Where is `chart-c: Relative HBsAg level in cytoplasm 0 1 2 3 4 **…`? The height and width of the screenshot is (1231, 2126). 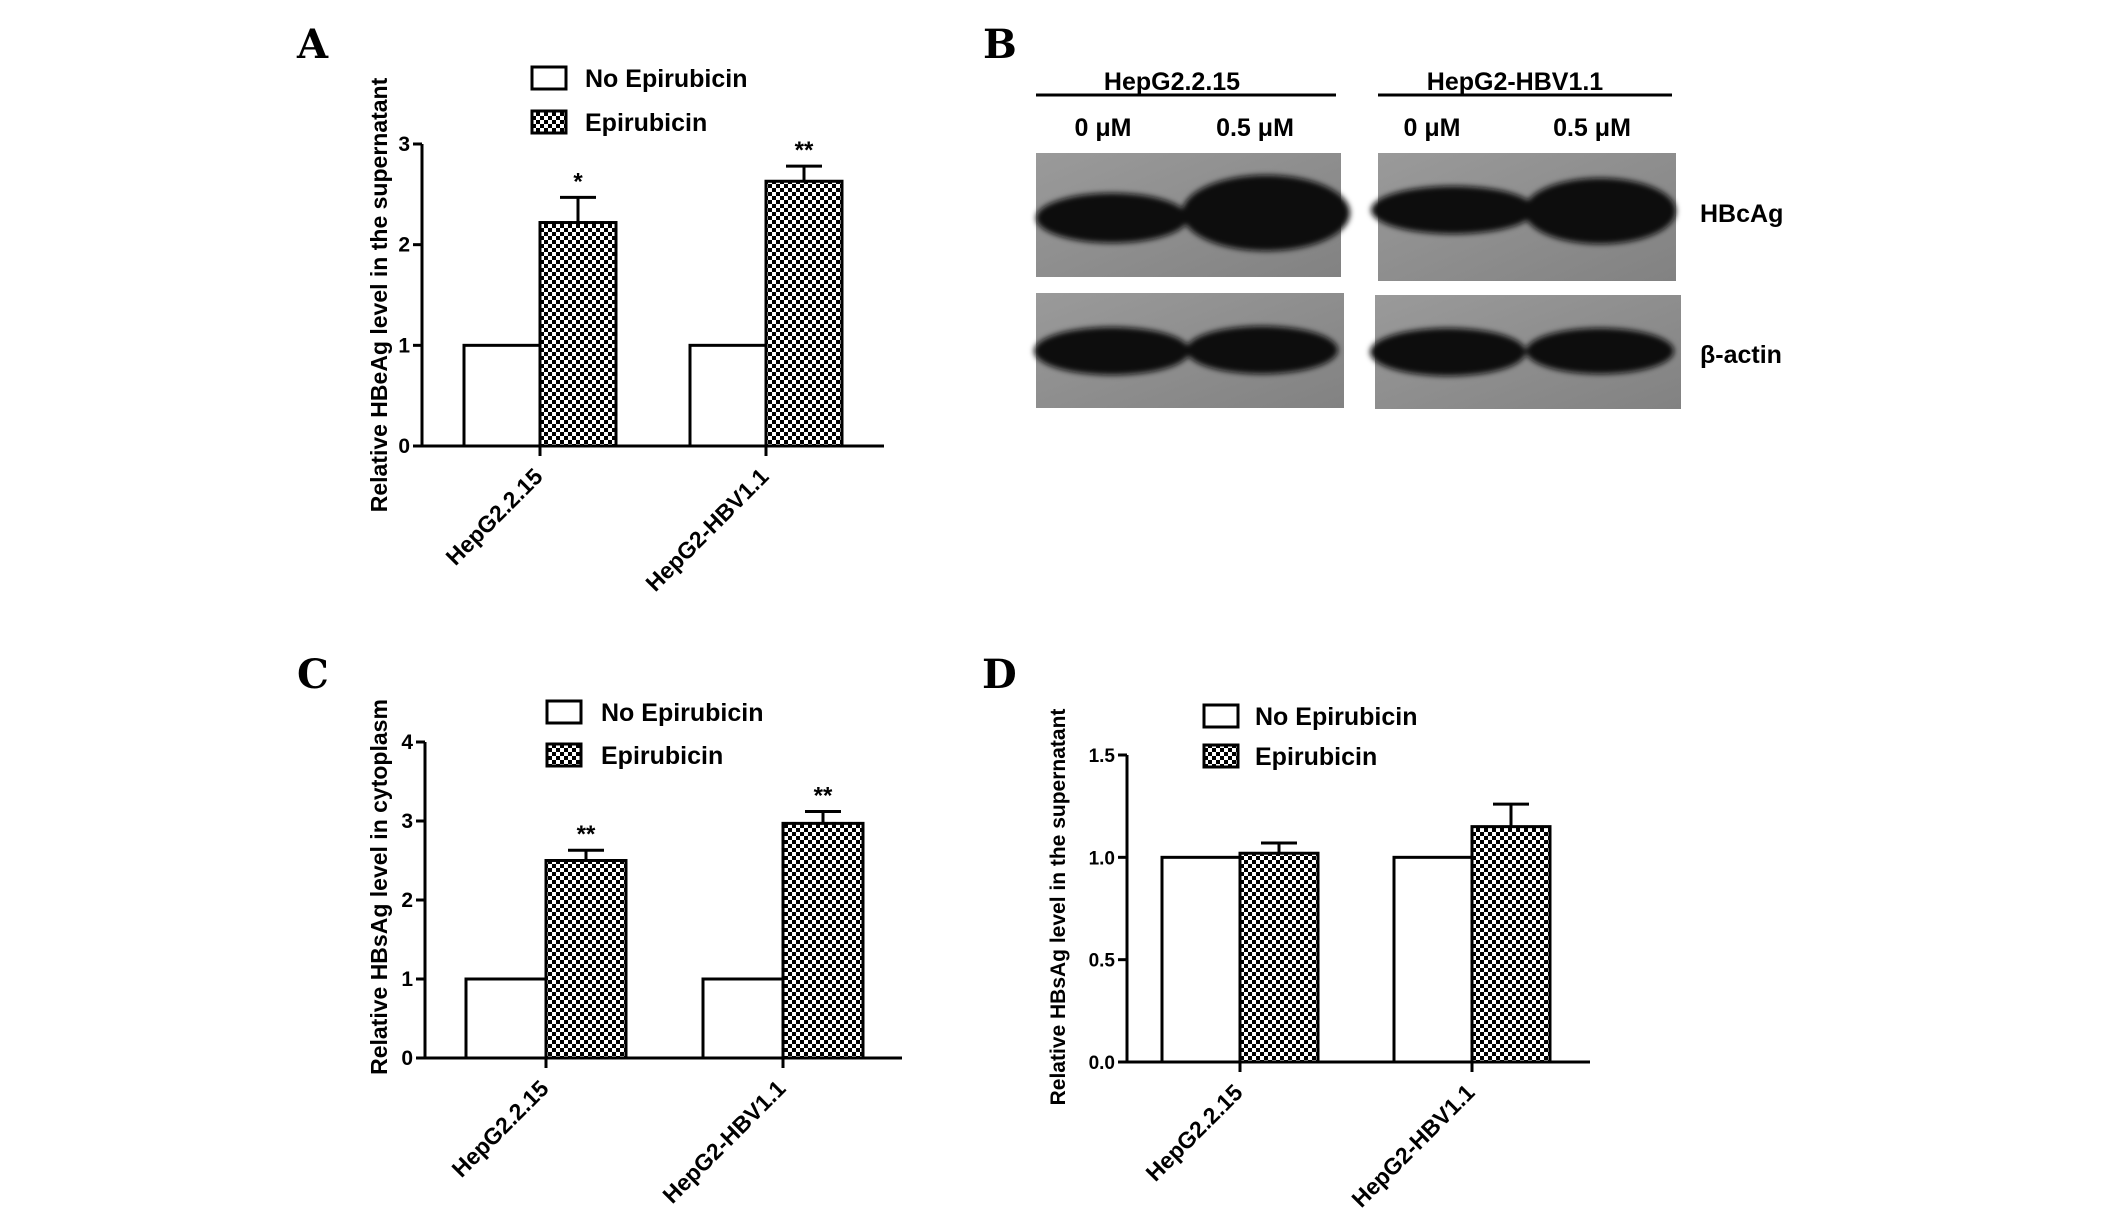
chart-c: Relative HBsAg level in cytoplasm 0 1 2 3 4 **… is located at coordinates (634, 953).